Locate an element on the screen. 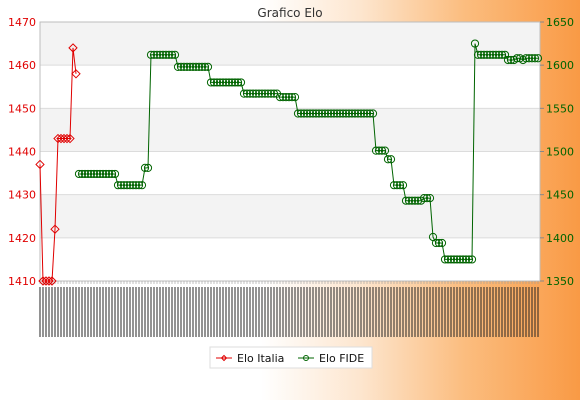  right-axis: 1350 1400 1450 1500 1550 1600 1650 is located at coordinates (557, 152).